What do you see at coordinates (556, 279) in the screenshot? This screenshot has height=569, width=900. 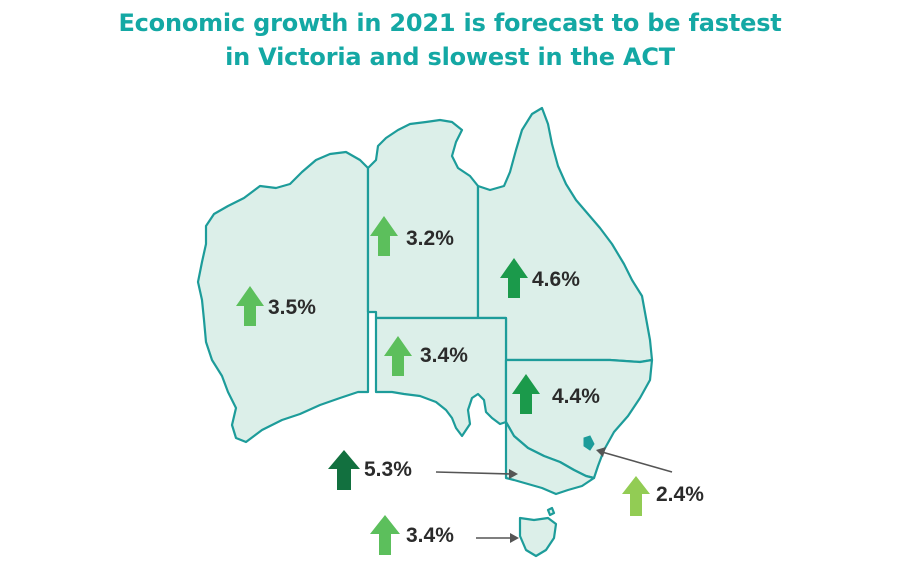 I see `qld-growth-label: 4.6%` at bounding box center [556, 279].